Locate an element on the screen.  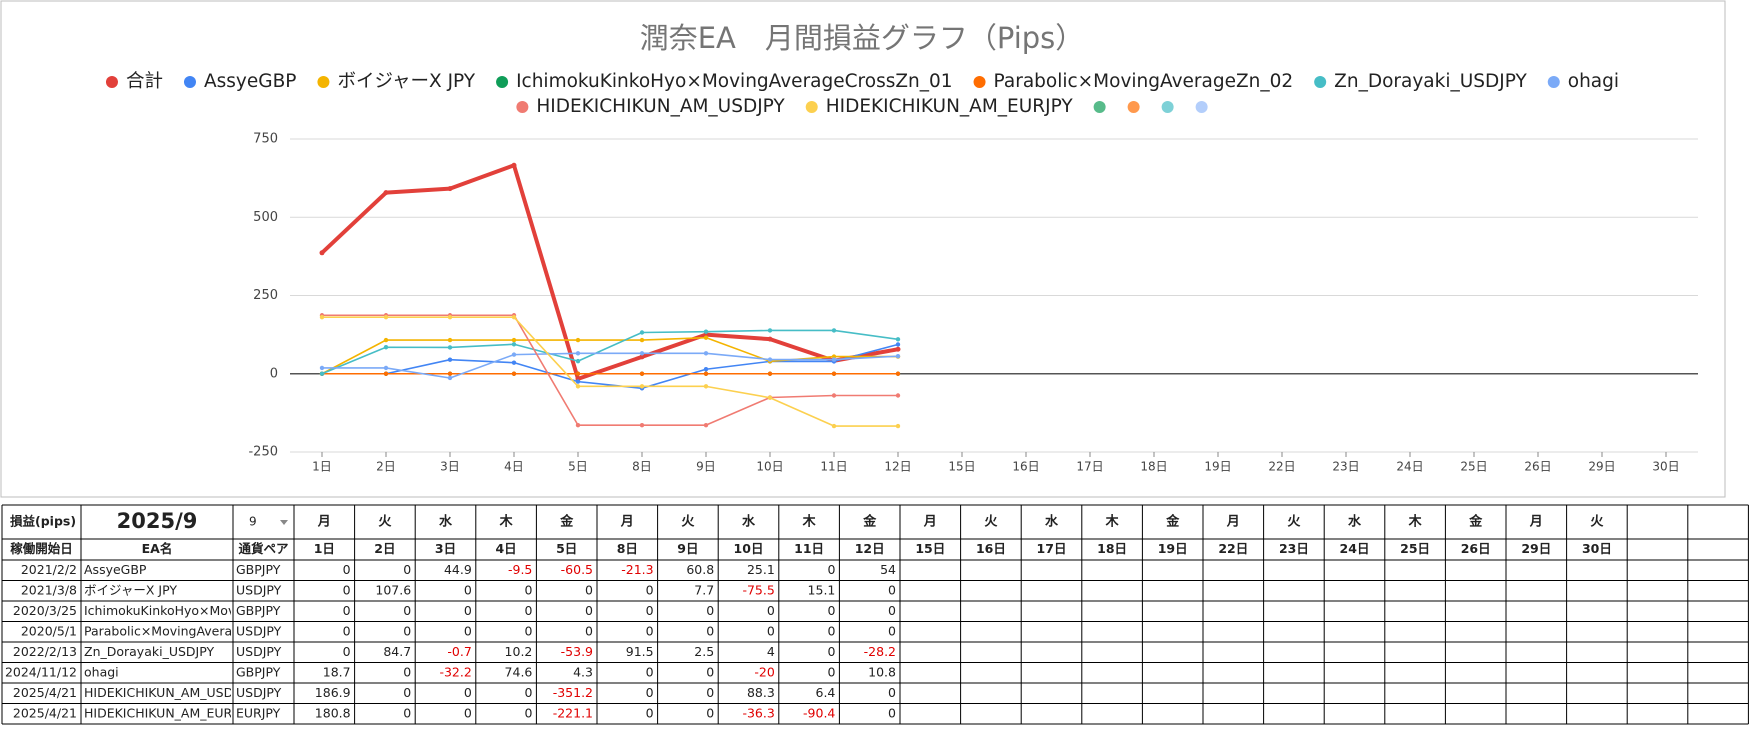
day-header: 16日 is located at coordinates (991, 548).